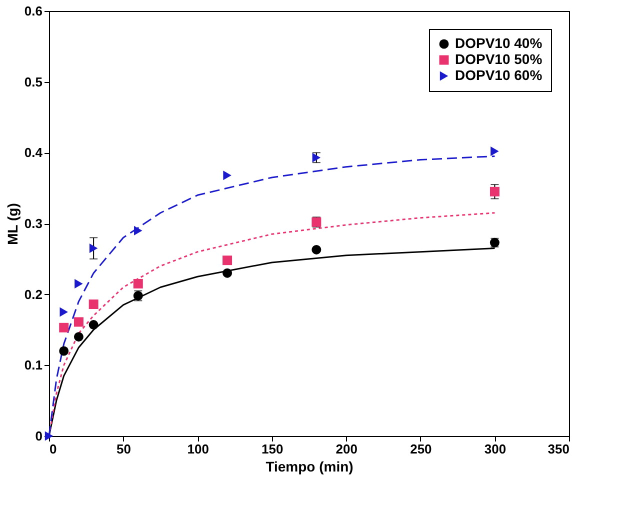  What do you see at coordinates (33, 365) in the screenshot?
I see `y-tick-label: 0.1` at bounding box center [33, 365].